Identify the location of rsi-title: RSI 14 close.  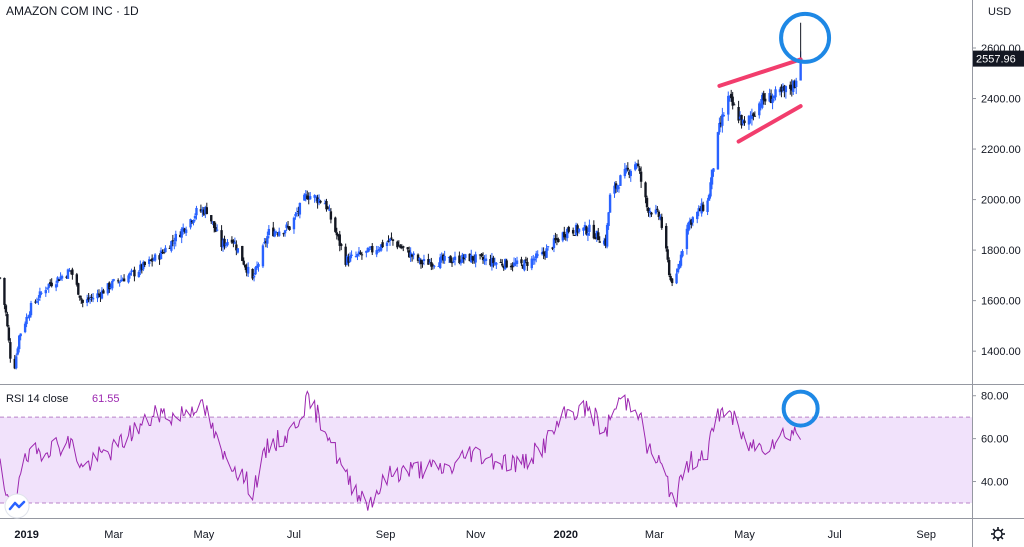
(37, 399).